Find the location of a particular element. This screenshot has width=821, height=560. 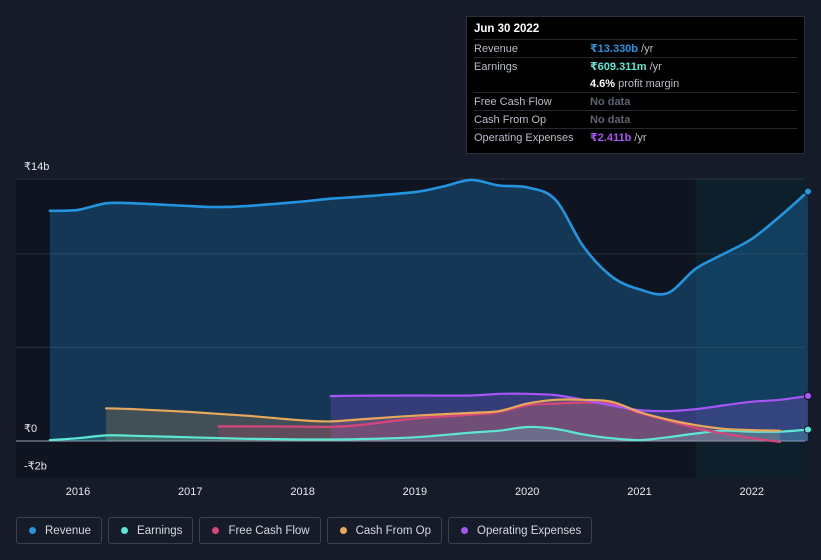

tooltip-row-revenue: Revenue ₹13.330b /yr is located at coordinates (635, 48).